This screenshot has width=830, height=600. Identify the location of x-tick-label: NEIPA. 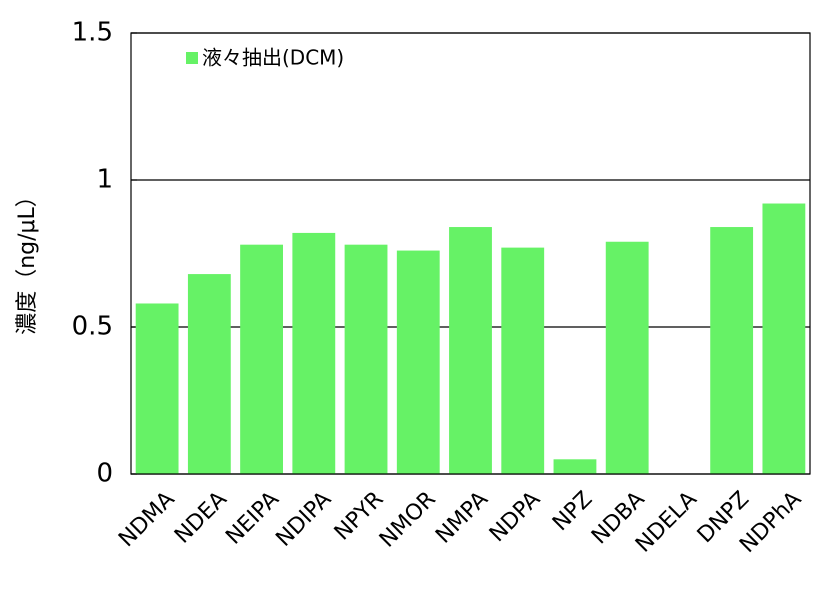
(252, 518).